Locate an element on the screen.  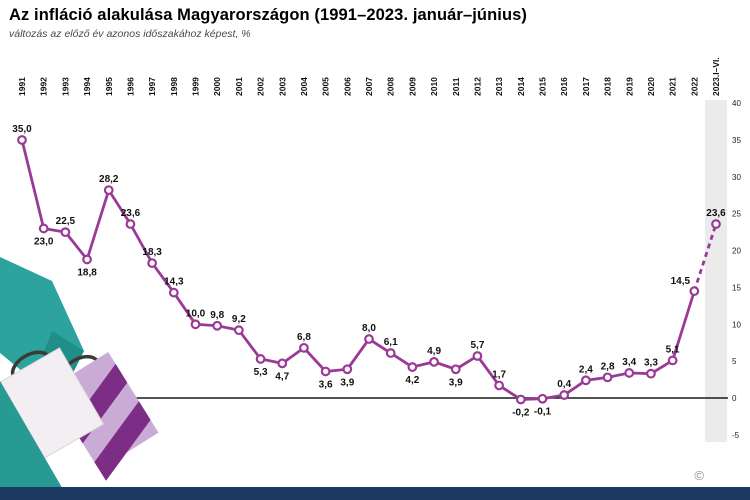
value-label: 18,8 is located at coordinates (87, 272).